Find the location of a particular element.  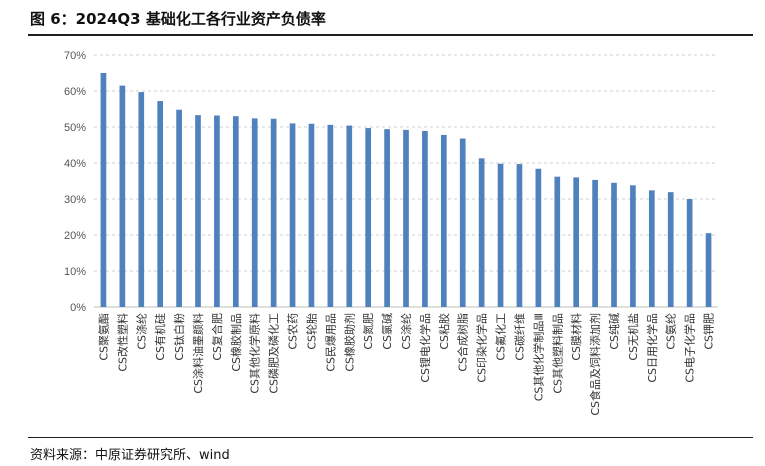

title-divider is located at coordinates (390, 35).